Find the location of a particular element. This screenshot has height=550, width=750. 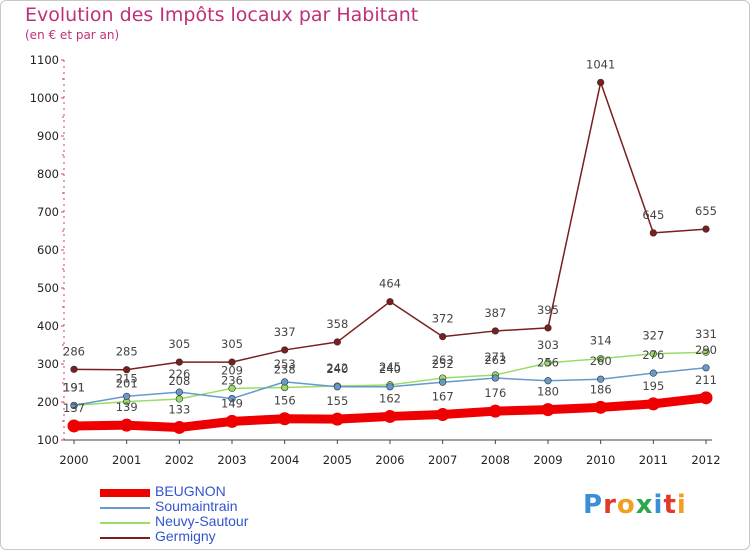

data-label-soumaintrain: 290 is located at coordinates (706, 350).